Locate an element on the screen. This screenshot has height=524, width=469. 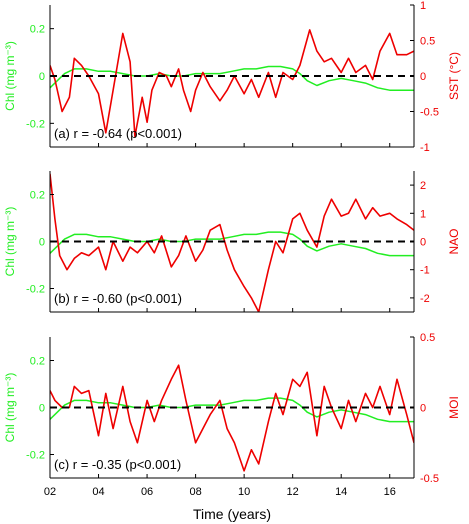
right-y-axis-label: SST (°C) is located at coordinates (454, 76).